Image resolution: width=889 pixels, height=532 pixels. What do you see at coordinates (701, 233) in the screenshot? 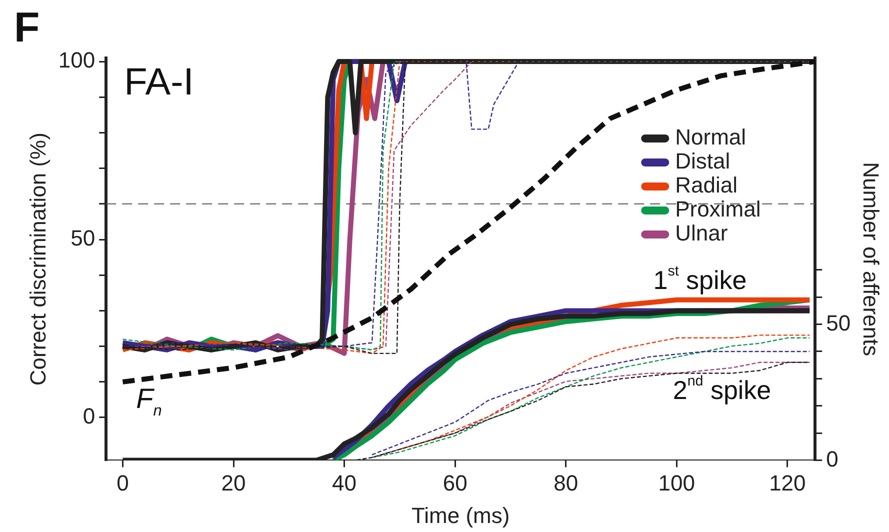
I see `legend-label: Ulnar` at bounding box center [701, 233].